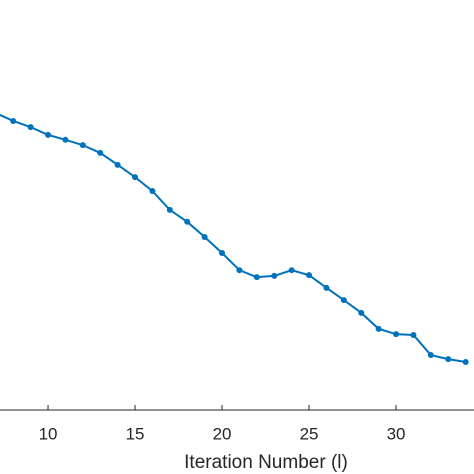  Describe the element at coordinates (266, 462) in the screenshot. I see `x-axis-label: Iteration Number (l)` at that location.